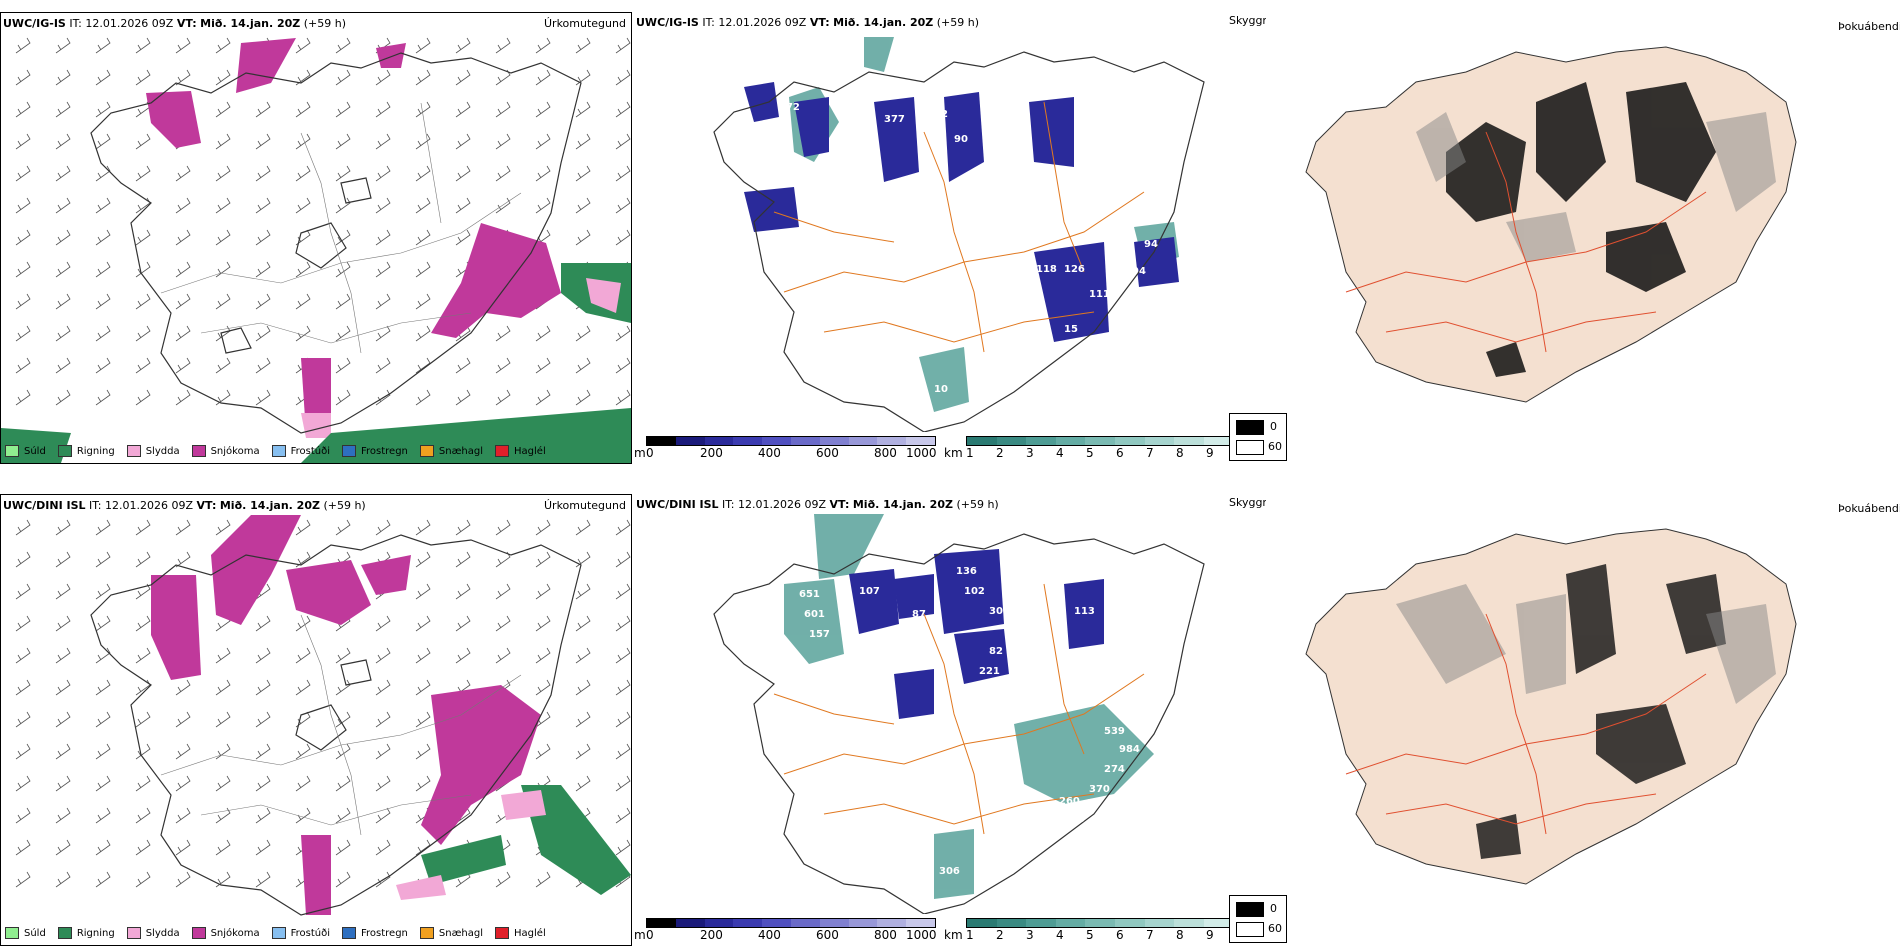  Describe the element at coordinates (1124, 259) in the screenshot. I see `vis-label: 141` at that location.